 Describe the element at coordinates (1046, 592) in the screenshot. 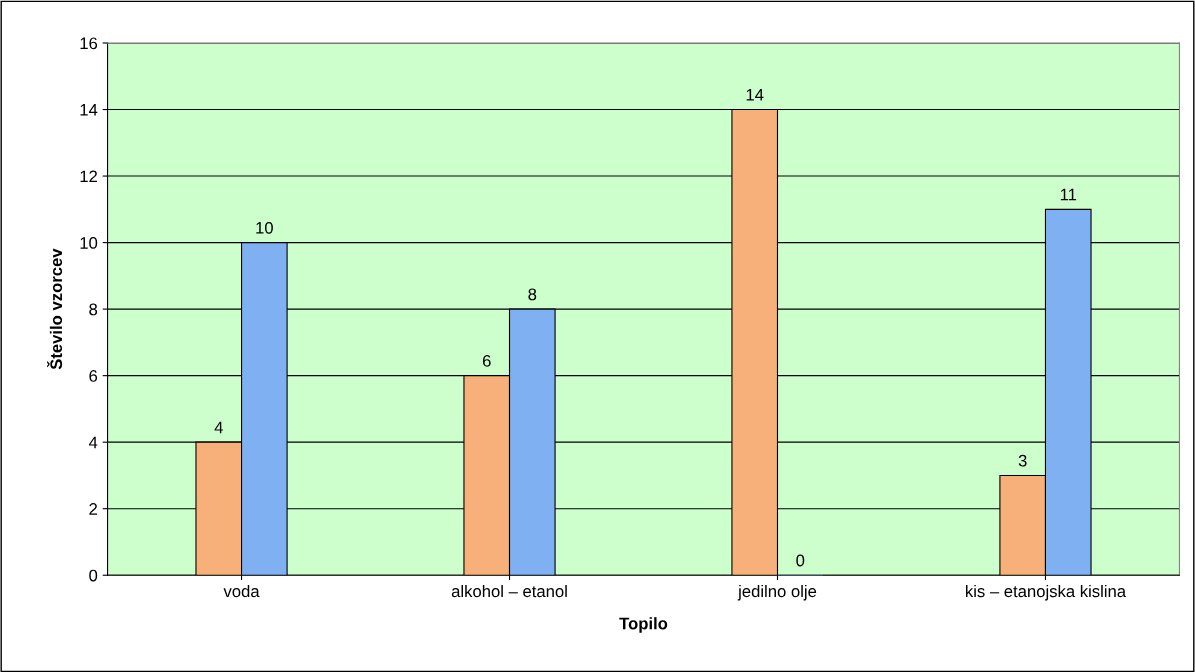

I see `x-tick-label: kis – etanojska kislina` at that location.